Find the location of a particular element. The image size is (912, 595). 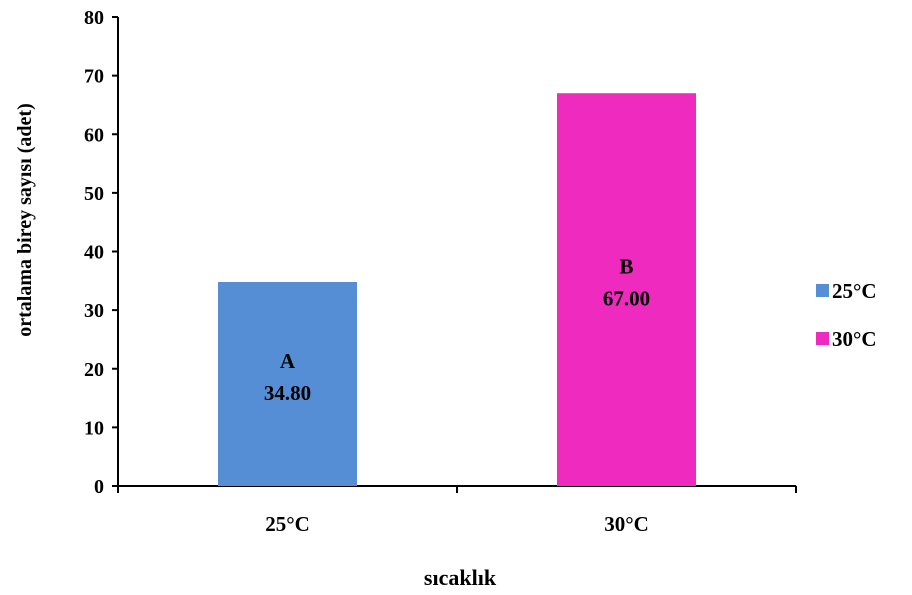

y-tick-label: 30 is located at coordinates (94, 311).